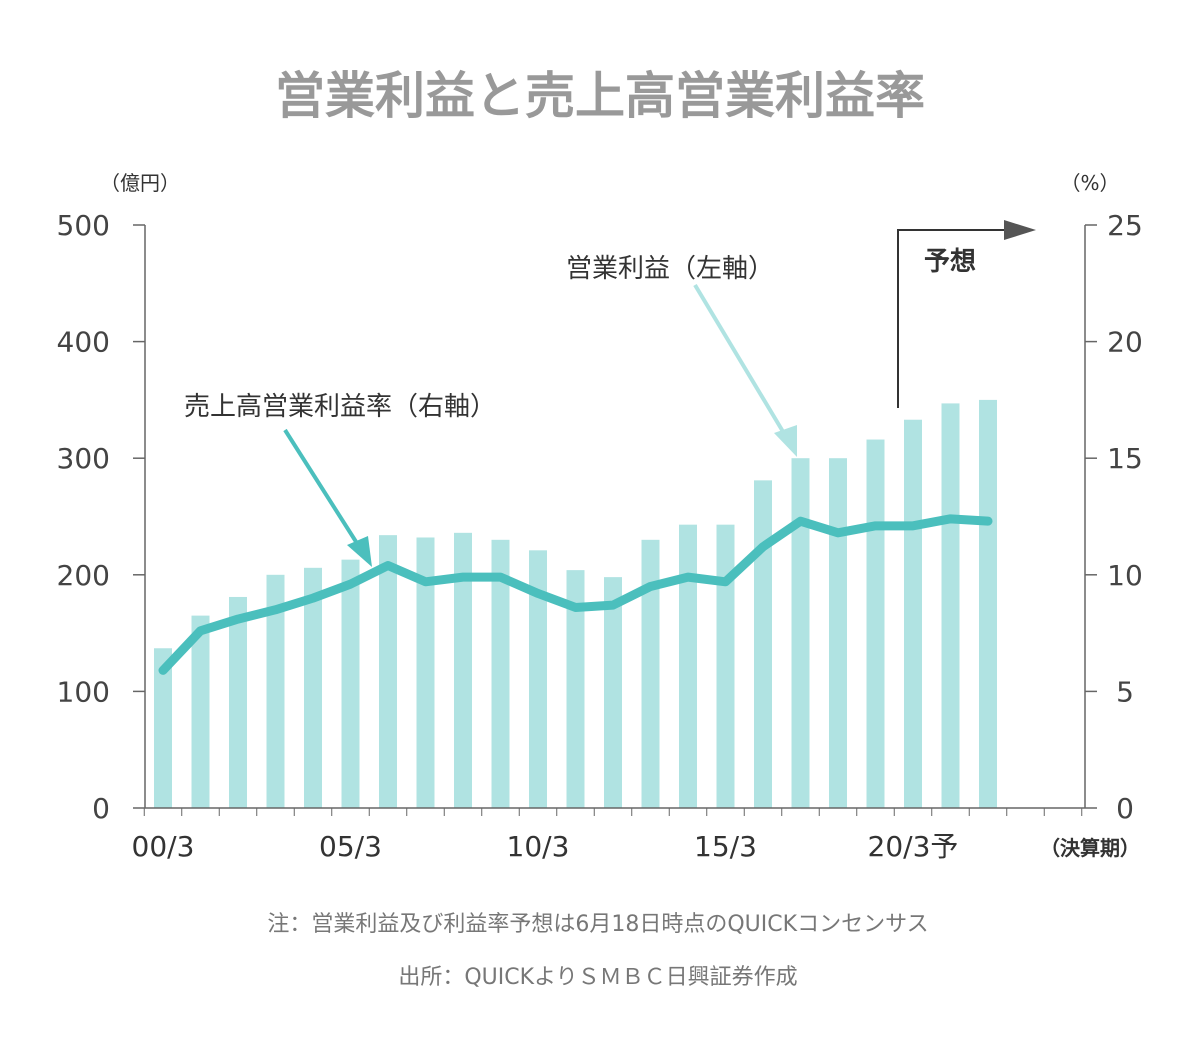 This screenshot has height=1060, width=1200. I want to click on left-tick-label: 300, so click(83, 458).